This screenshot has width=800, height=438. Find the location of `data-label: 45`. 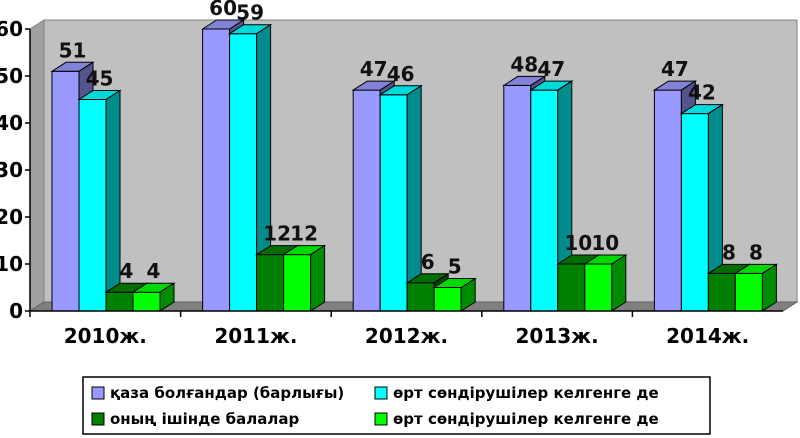

data-label: 45 is located at coordinates (100, 79).